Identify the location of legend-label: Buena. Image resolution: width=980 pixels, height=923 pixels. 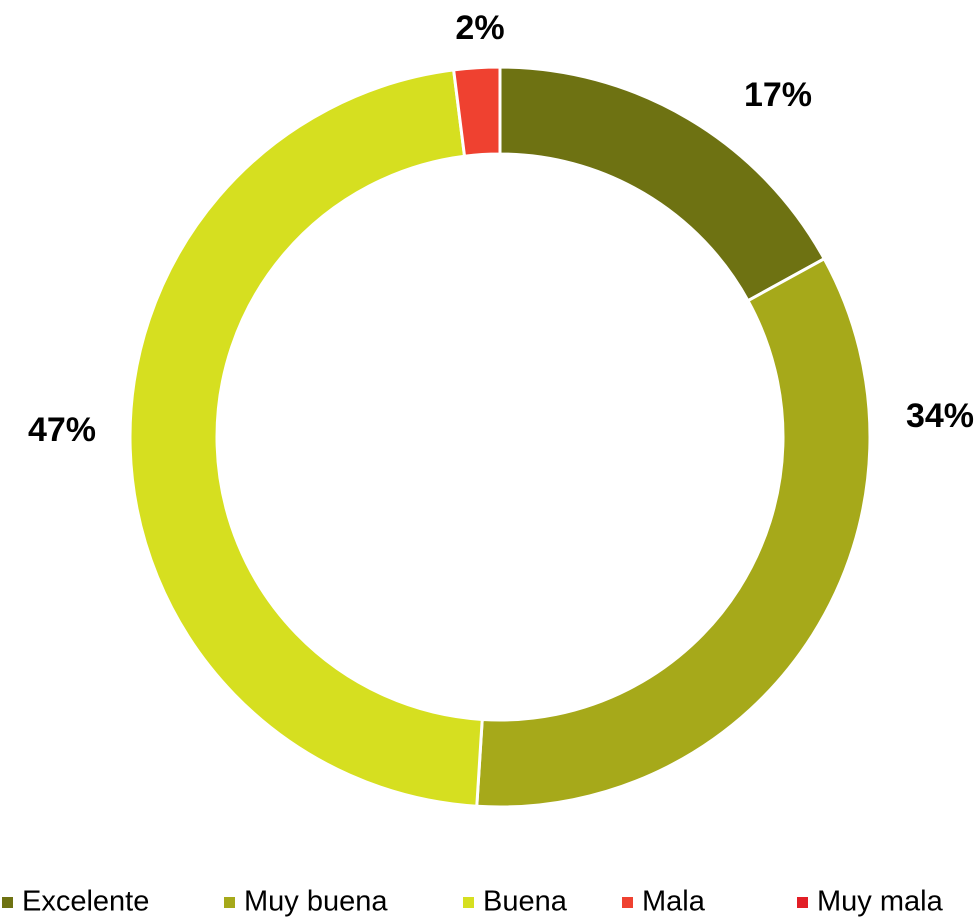
(525, 902).